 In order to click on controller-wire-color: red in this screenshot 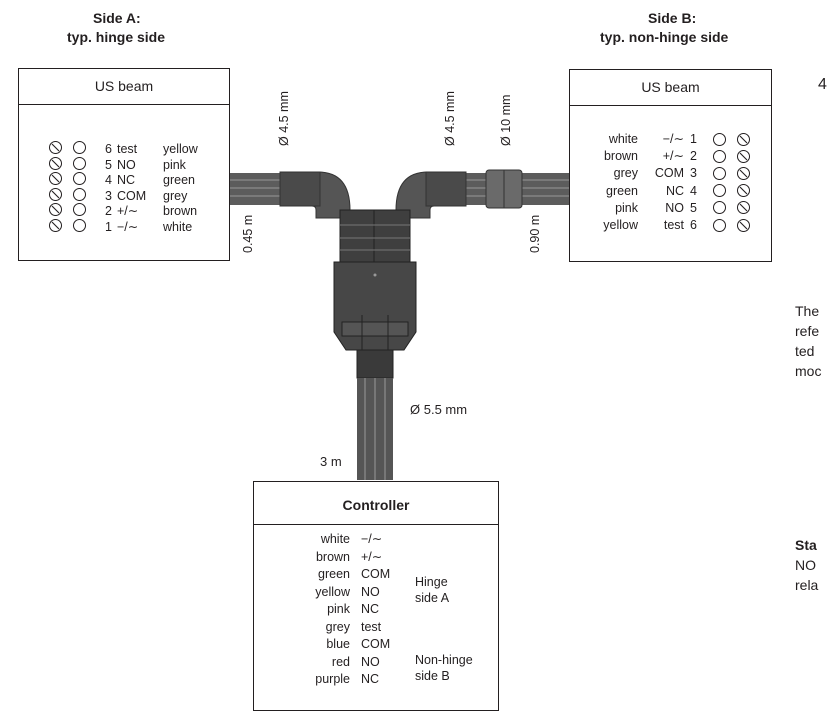, I will do `click(340, 661)`.